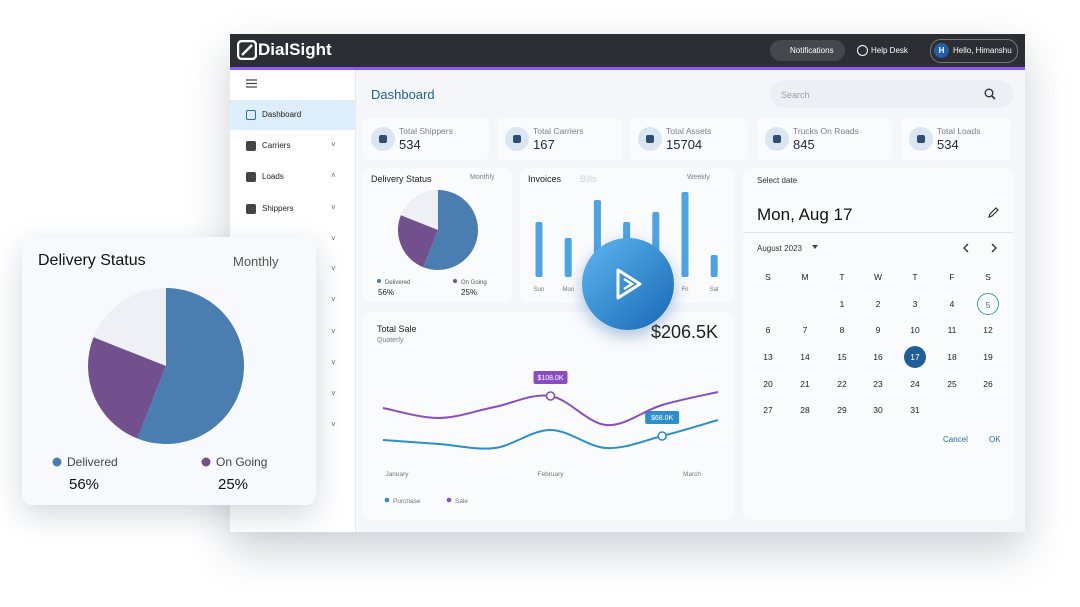 Image resolution: width=1080 pixels, height=607 pixels. What do you see at coordinates (278, 208) in the screenshot?
I see `nav-item: Shippers` at bounding box center [278, 208].